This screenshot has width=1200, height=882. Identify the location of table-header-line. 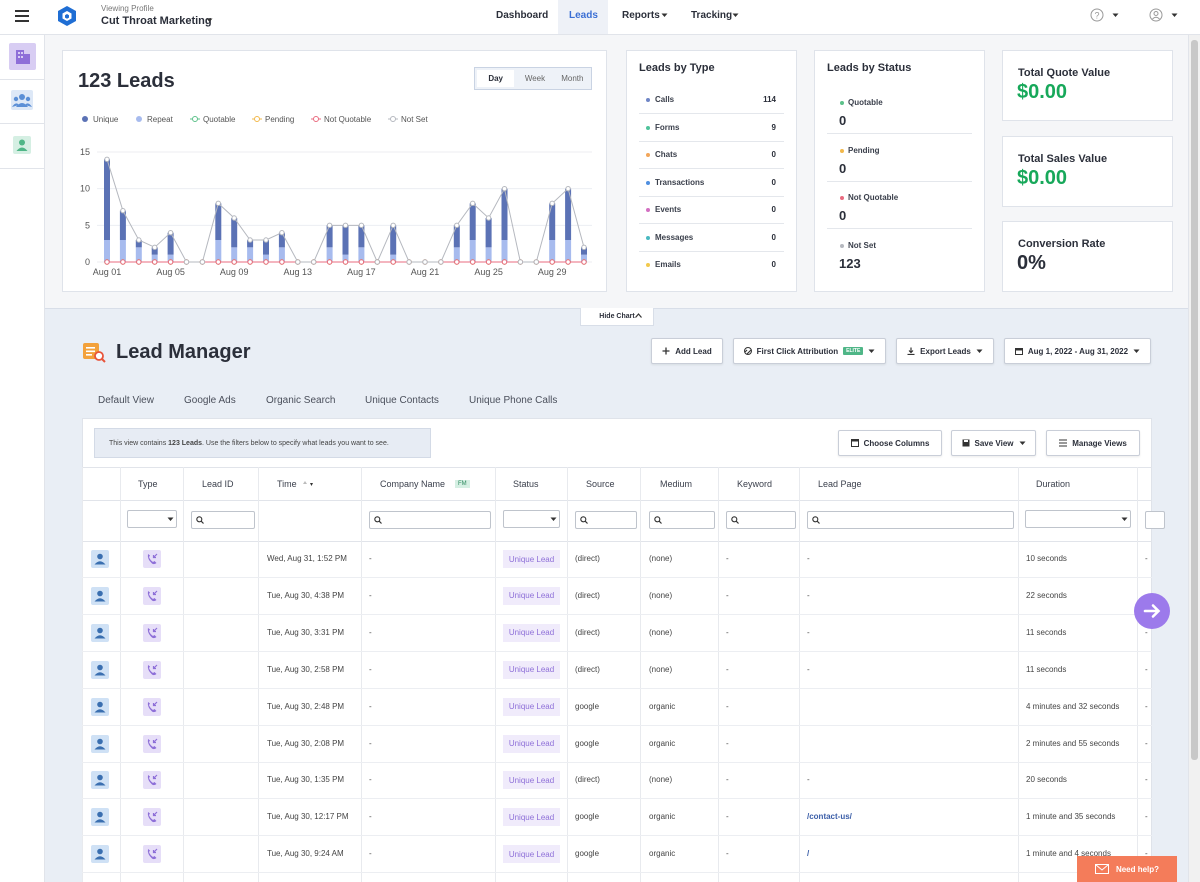
(617, 500).